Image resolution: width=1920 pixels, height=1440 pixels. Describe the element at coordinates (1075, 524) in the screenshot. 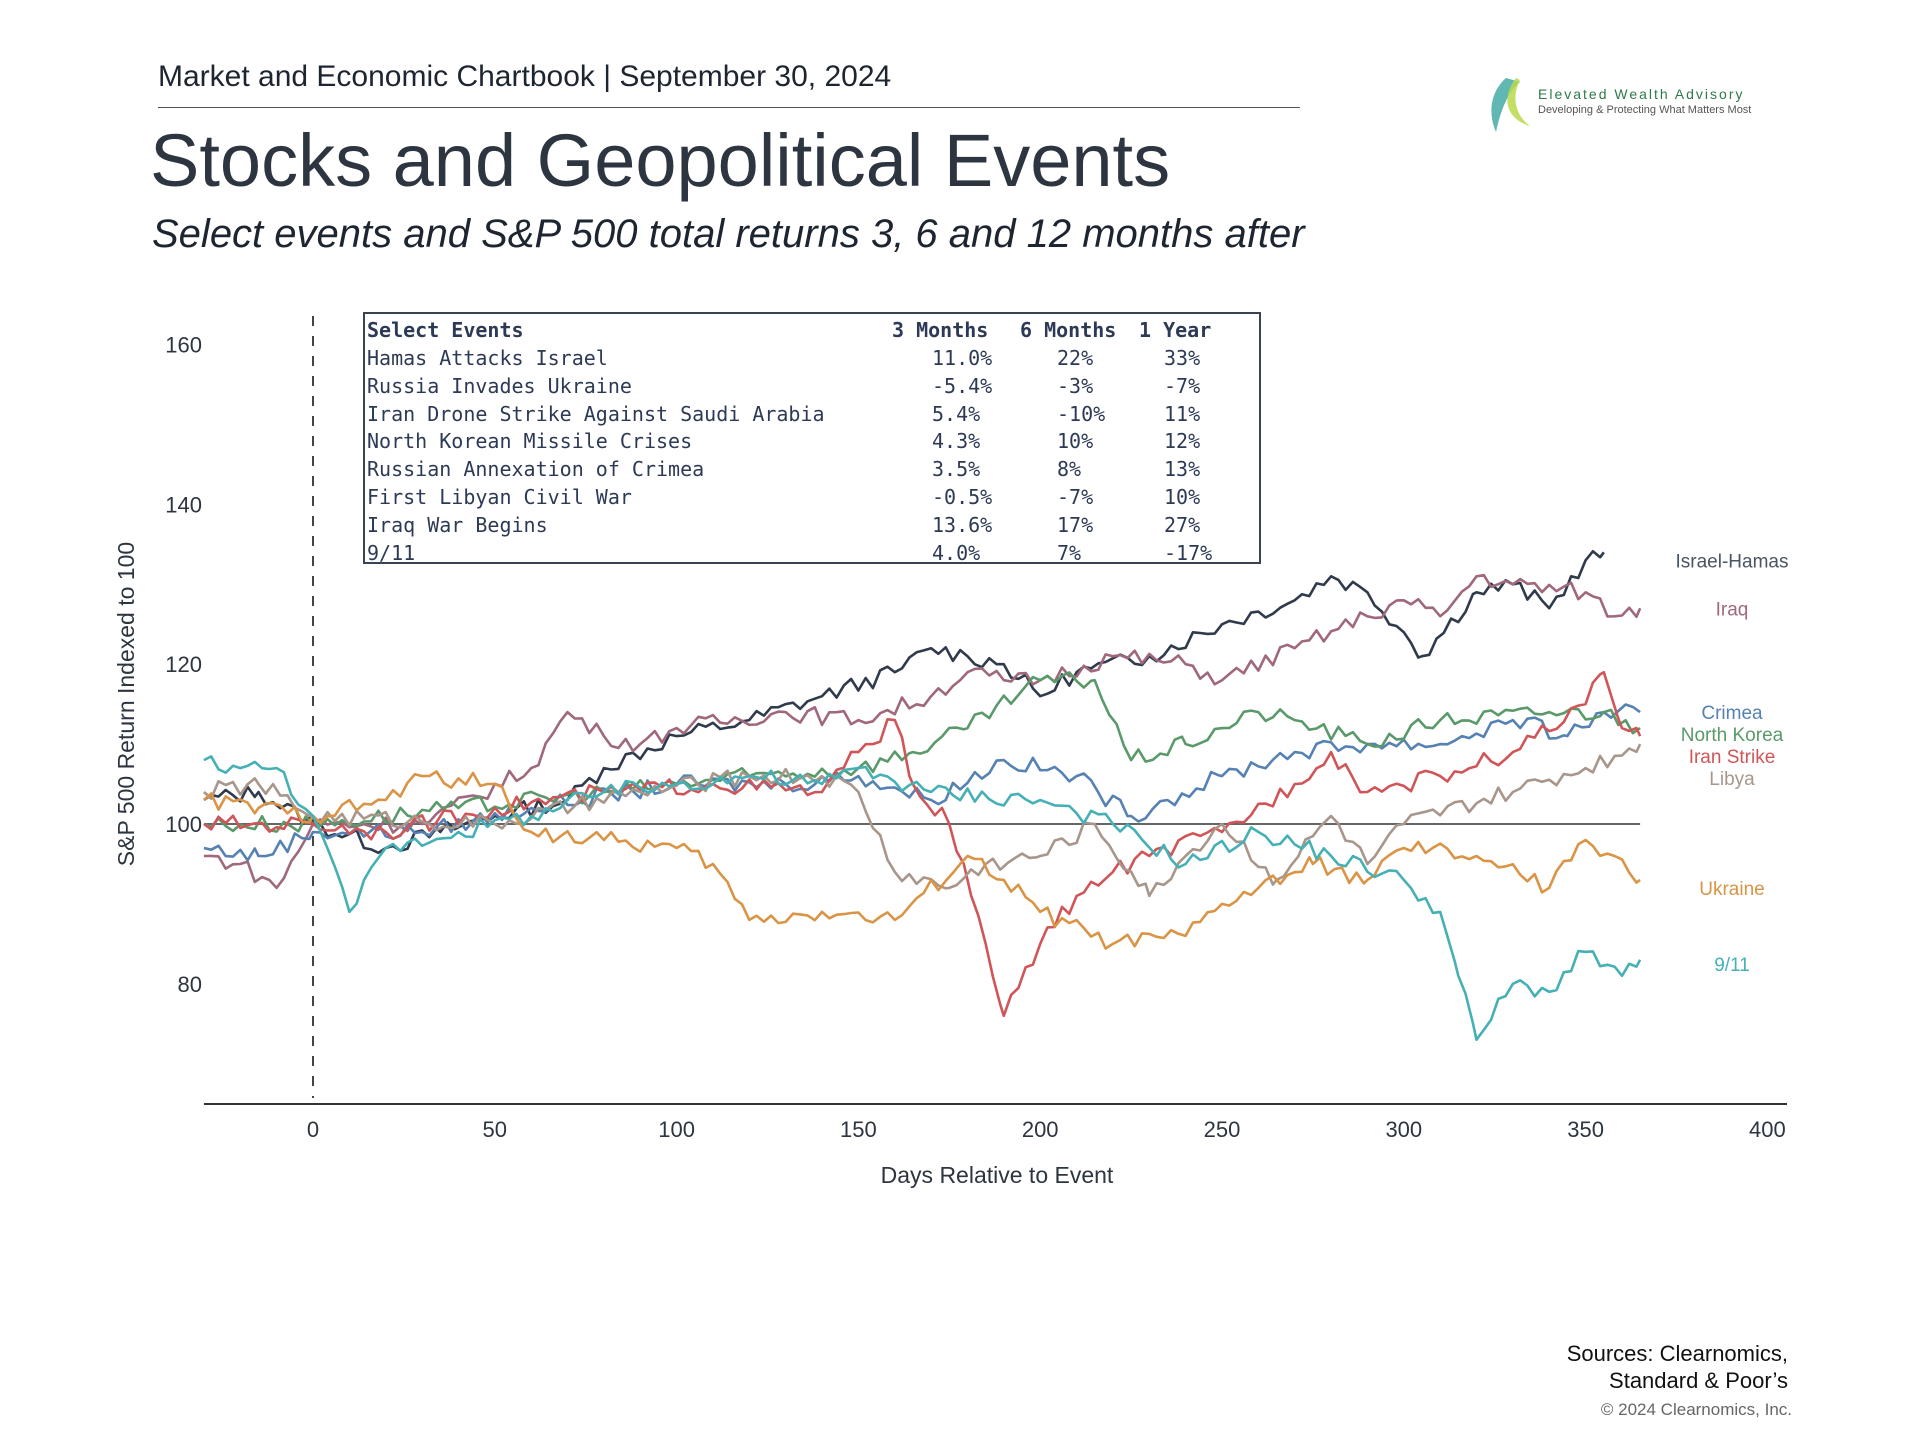

I see `return-6-months: 17%` at that location.